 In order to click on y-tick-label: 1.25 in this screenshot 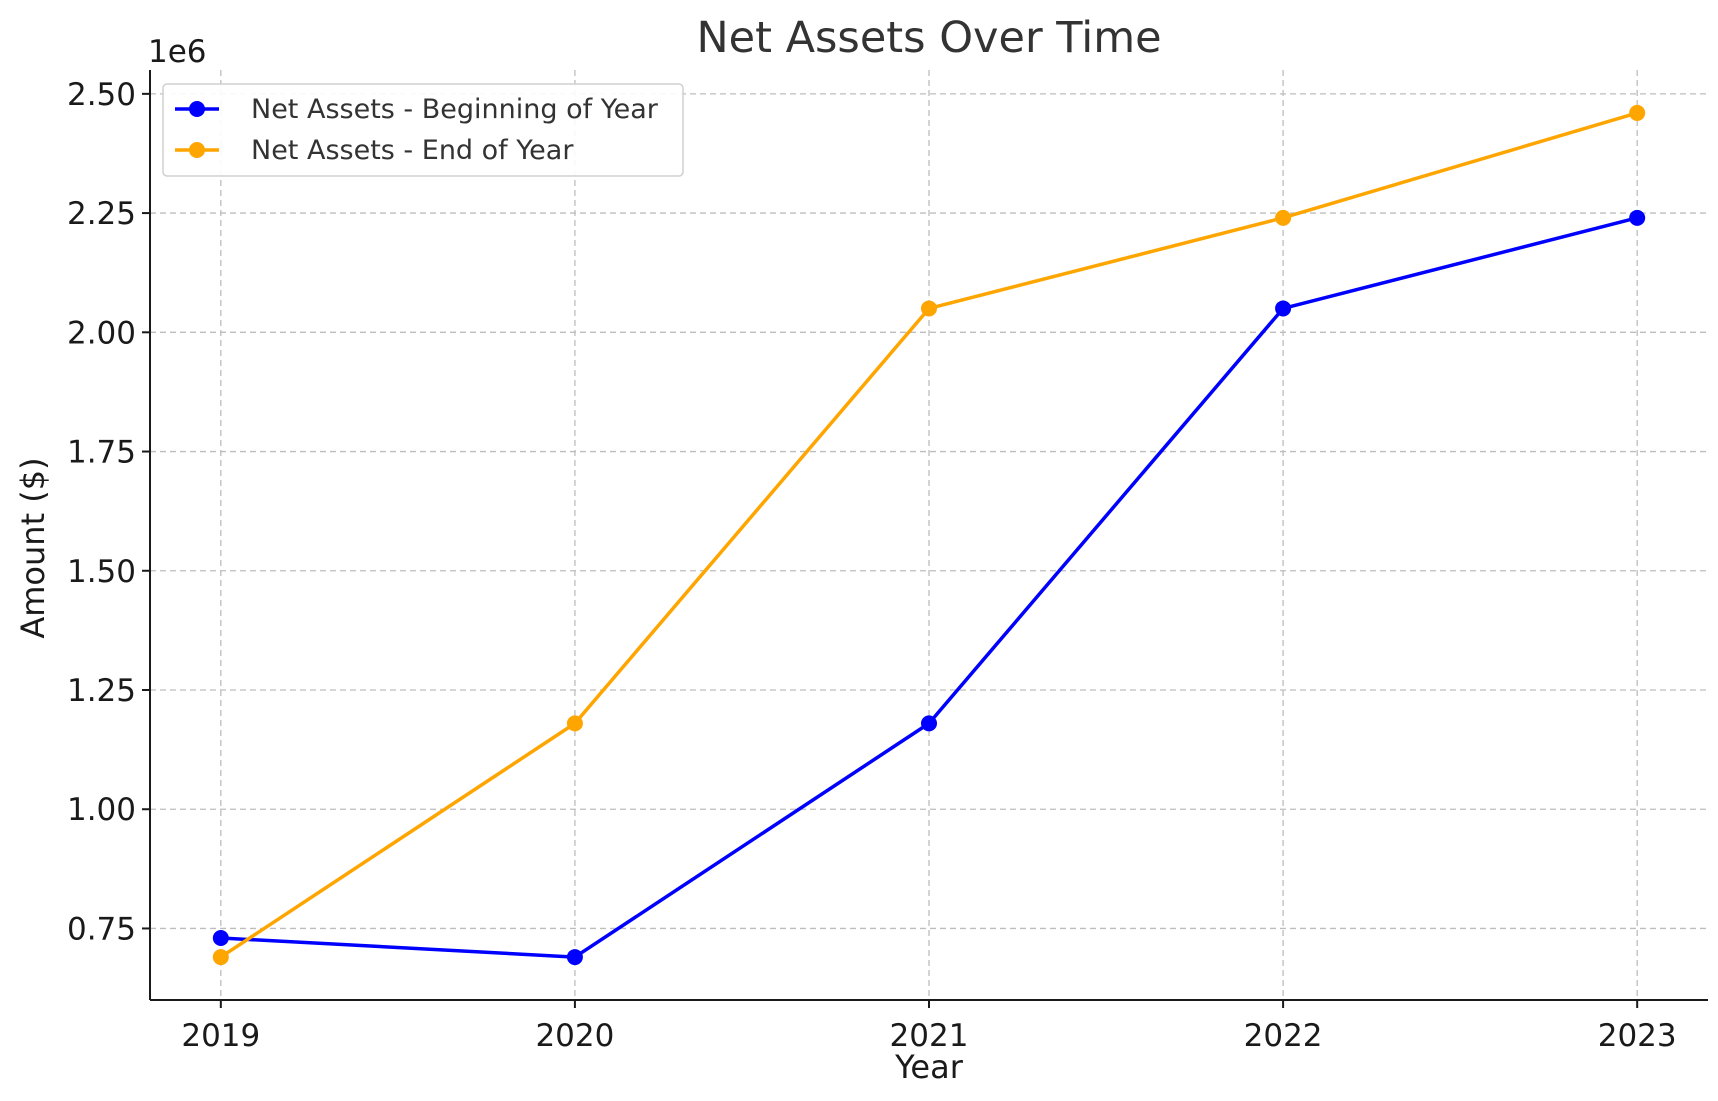, I will do `click(101, 691)`.